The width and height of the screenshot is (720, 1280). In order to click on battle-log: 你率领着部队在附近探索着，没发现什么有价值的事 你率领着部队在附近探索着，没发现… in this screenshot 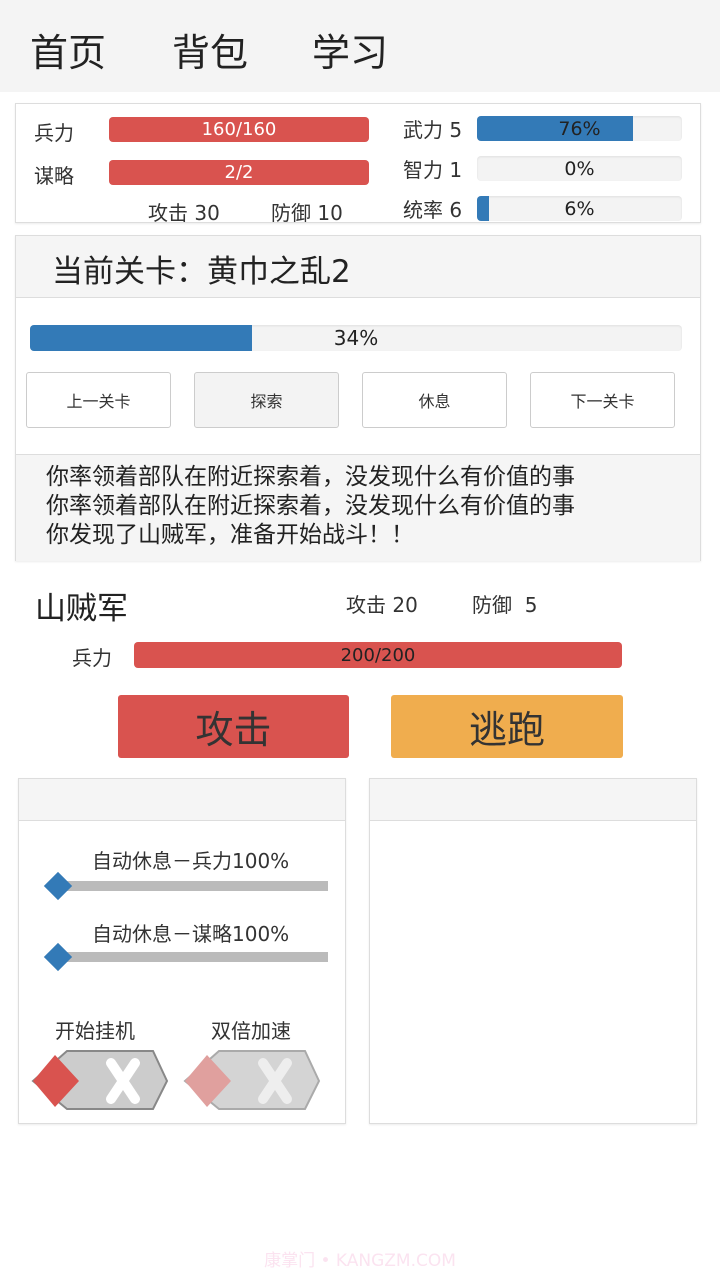, I will do `click(358, 507)`.